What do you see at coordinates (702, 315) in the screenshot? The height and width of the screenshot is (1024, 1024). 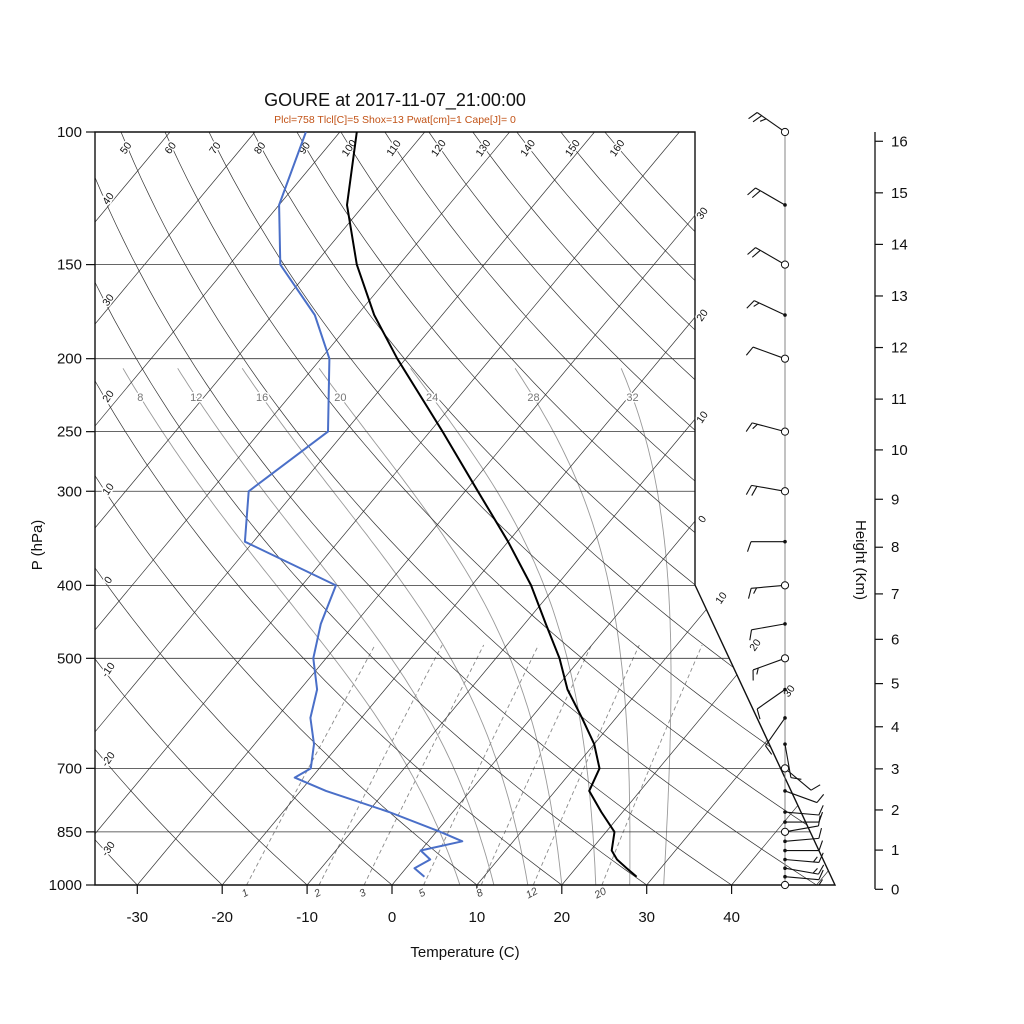 I see `right-edge-isotherm-label: 20` at bounding box center [702, 315].